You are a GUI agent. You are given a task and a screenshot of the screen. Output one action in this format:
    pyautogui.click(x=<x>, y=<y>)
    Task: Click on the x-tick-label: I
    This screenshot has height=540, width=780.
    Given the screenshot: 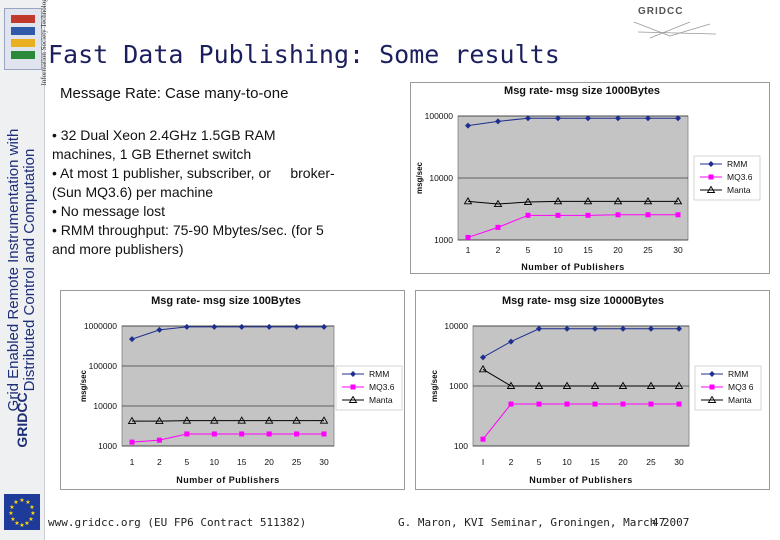 What is the action you would take?
    pyautogui.click(x=483, y=462)
    